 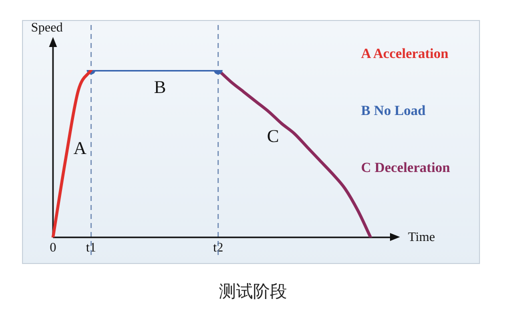 What do you see at coordinates (91, 247) in the screenshot?
I see `x-tick-label: t1` at bounding box center [91, 247].